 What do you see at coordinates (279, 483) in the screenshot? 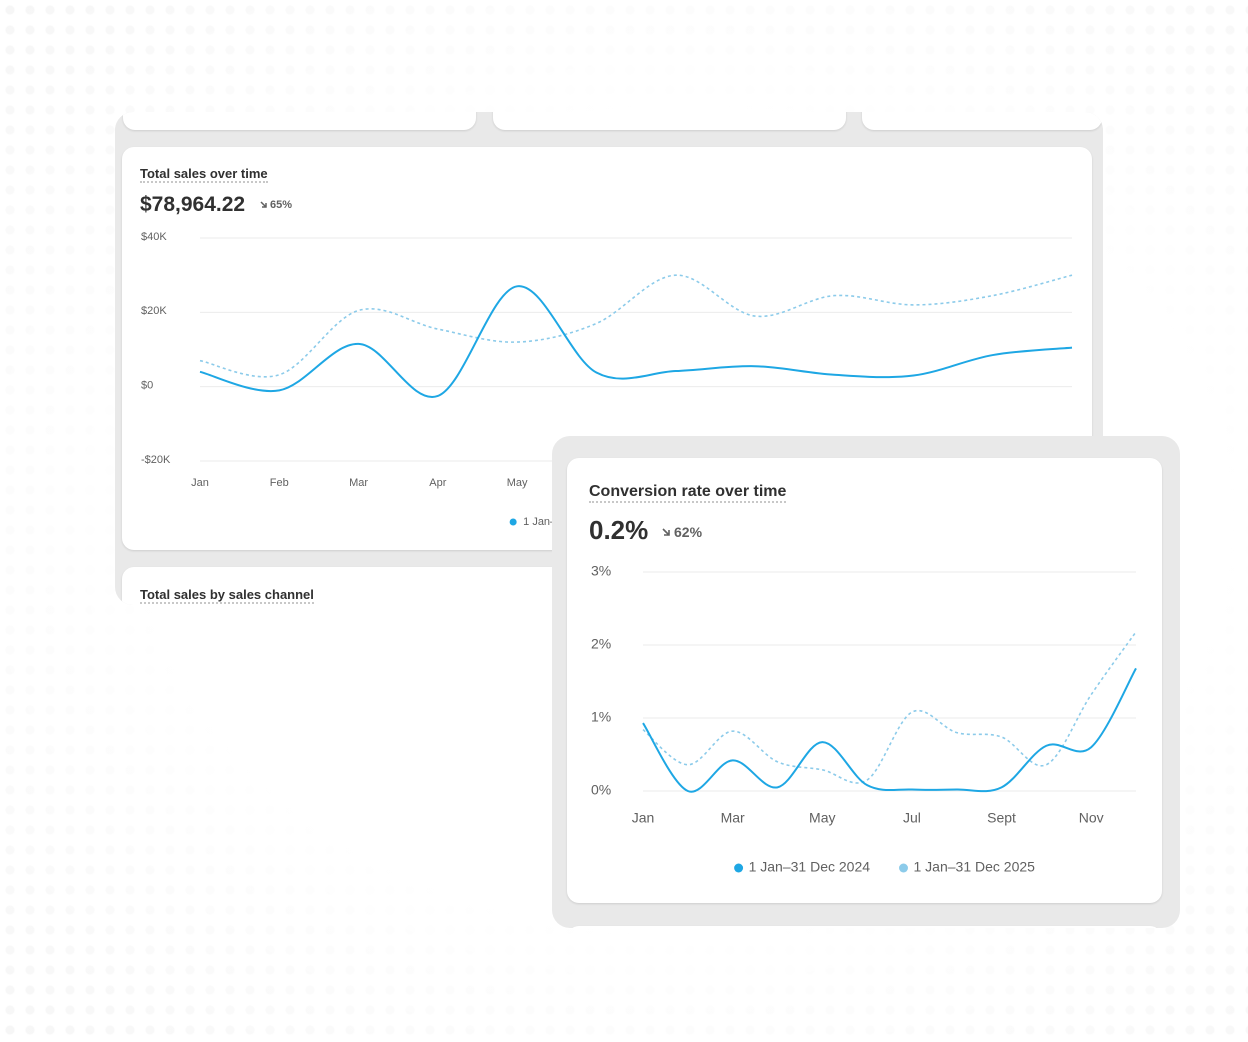
I see `x-tick-label: Feb` at bounding box center [279, 483].